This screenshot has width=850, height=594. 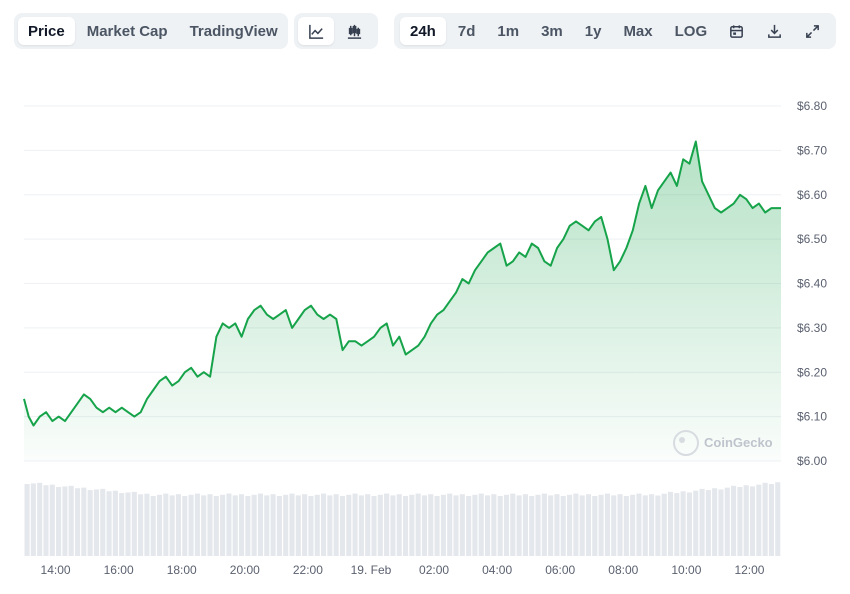 I want to click on y-tick-label: $6.00, so click(x=812, y=461).